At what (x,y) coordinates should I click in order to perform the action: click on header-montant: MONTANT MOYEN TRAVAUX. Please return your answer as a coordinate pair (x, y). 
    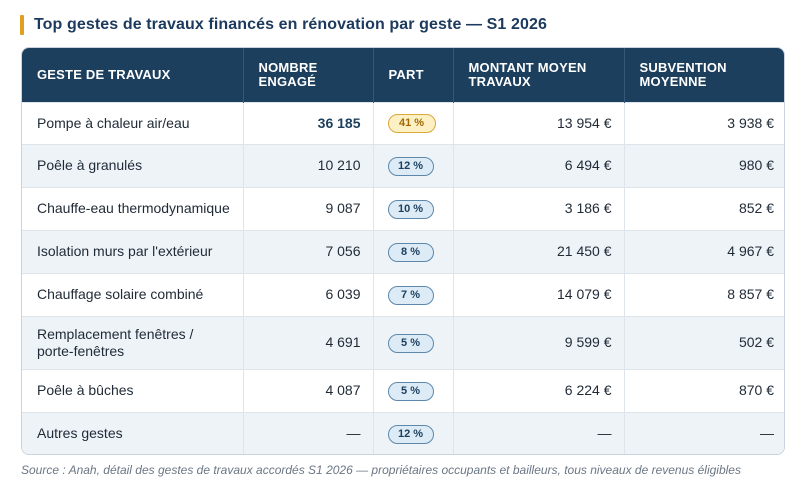
    Looking at the image, I should click on (538, 75).